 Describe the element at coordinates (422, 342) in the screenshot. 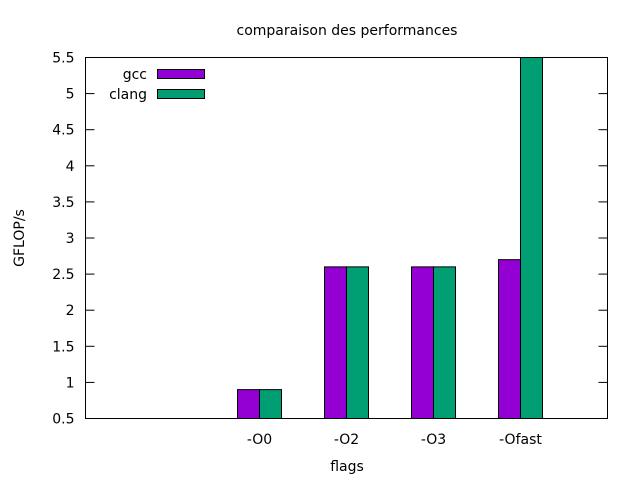

I see `bar-gcc-O3` at that location.